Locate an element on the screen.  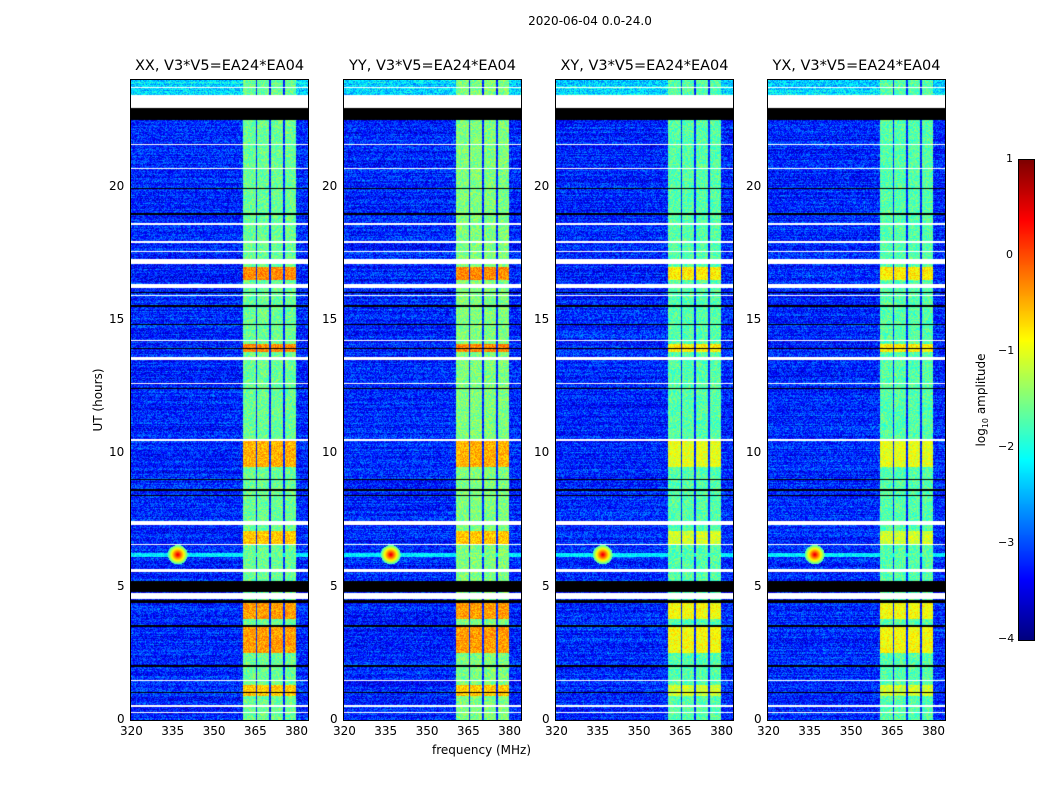
colorbar-label: log10 amplitude is located at coordinates (982, 400).